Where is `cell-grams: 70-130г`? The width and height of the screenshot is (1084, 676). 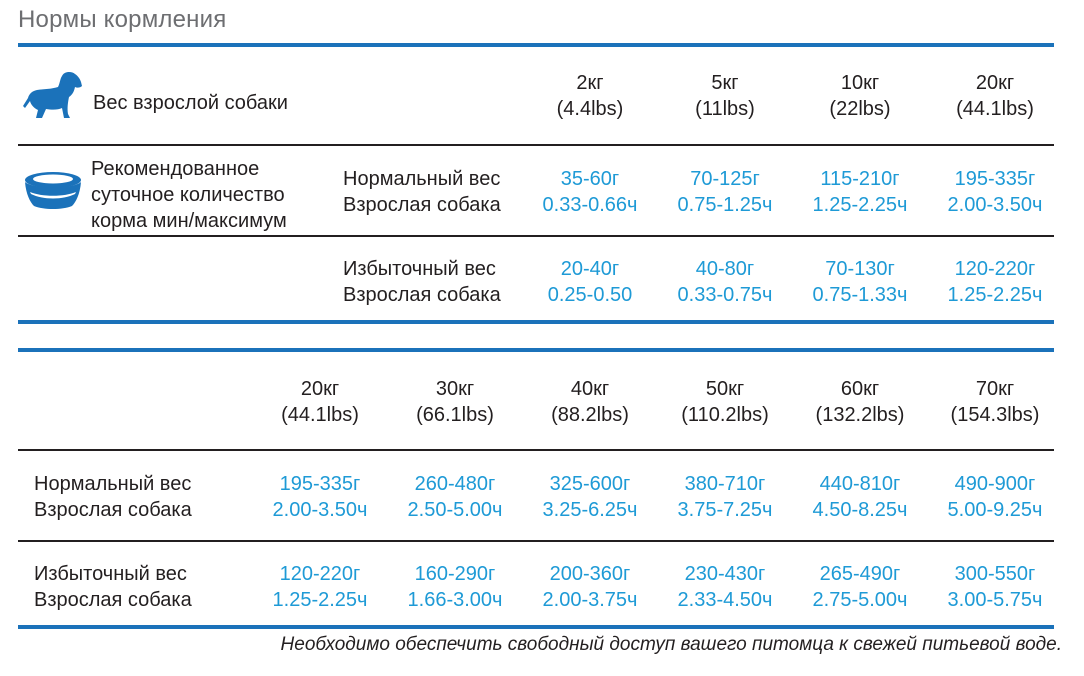 cell-grams: 70-130г is located at coordinates (860, 269).